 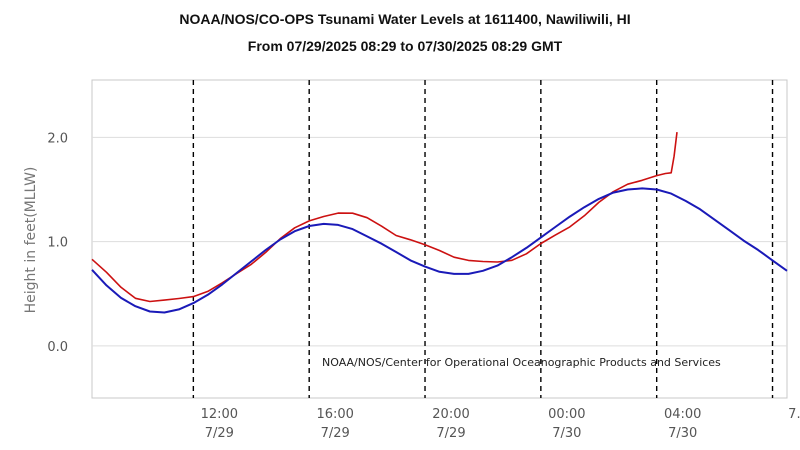 I want to click on y-tick-label: 2.0, so click(x=57, y=138).